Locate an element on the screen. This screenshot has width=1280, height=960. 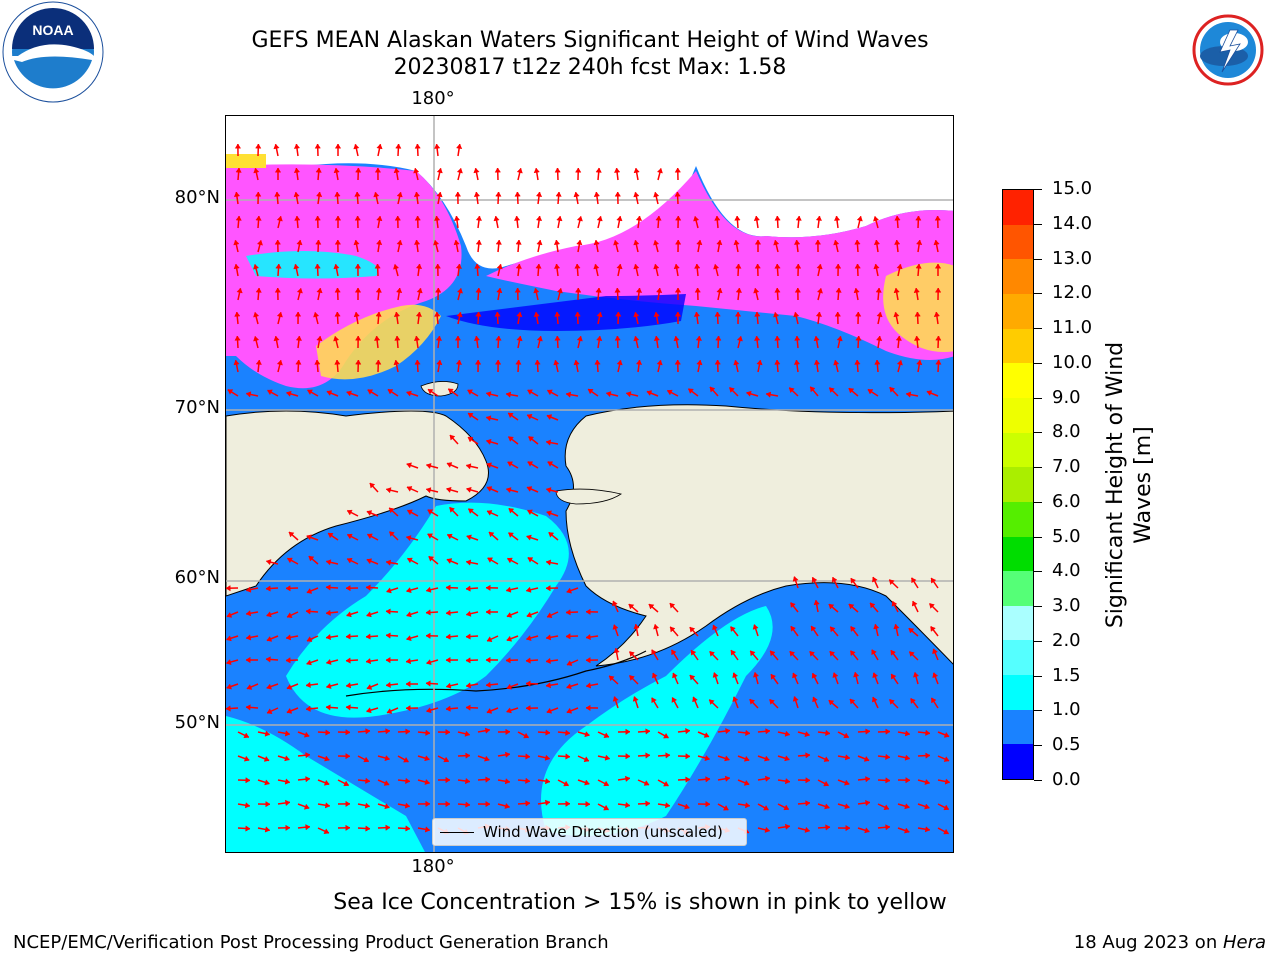
lat-label-70: 70°N is located at coordinates (185, 407).